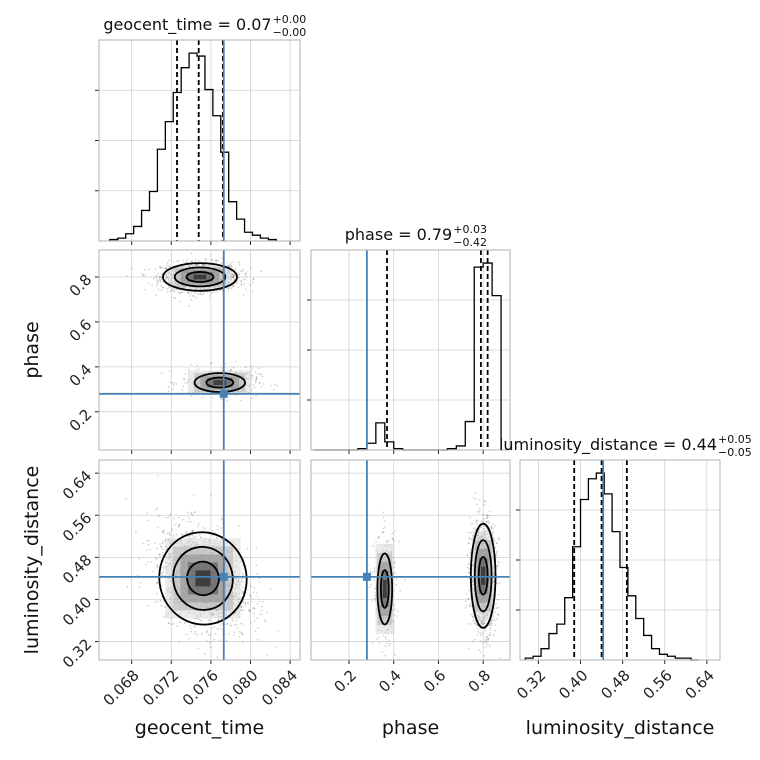 The width and height of the screenshot is (760, 760). I want to click on y-tick-label: 0.2, so click(81, 420).